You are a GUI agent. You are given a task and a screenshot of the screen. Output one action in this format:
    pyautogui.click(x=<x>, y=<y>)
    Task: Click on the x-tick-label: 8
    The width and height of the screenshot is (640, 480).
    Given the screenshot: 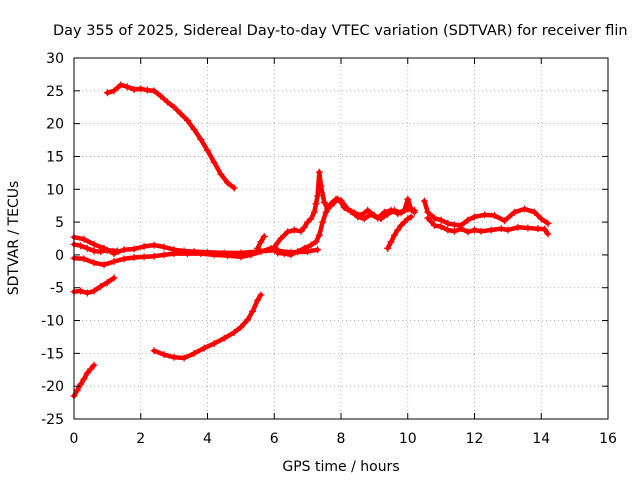 What is the action you would take?
    pyautogui.click(x=341, y=439)
    